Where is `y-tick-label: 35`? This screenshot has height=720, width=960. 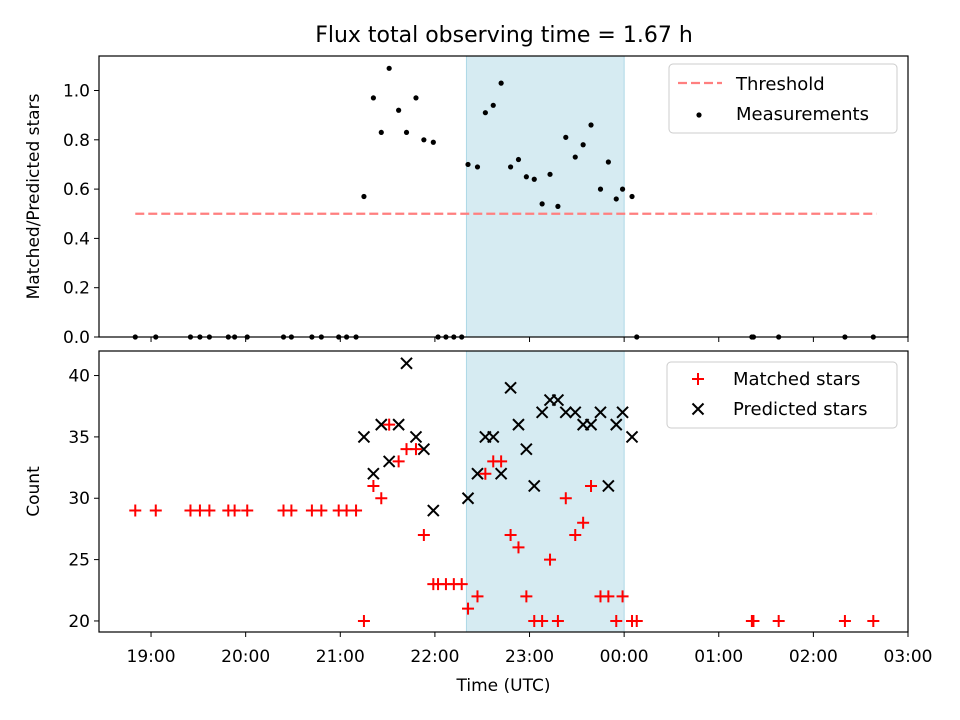
y-tick-label: 35 is located at coordinates (79, 438).